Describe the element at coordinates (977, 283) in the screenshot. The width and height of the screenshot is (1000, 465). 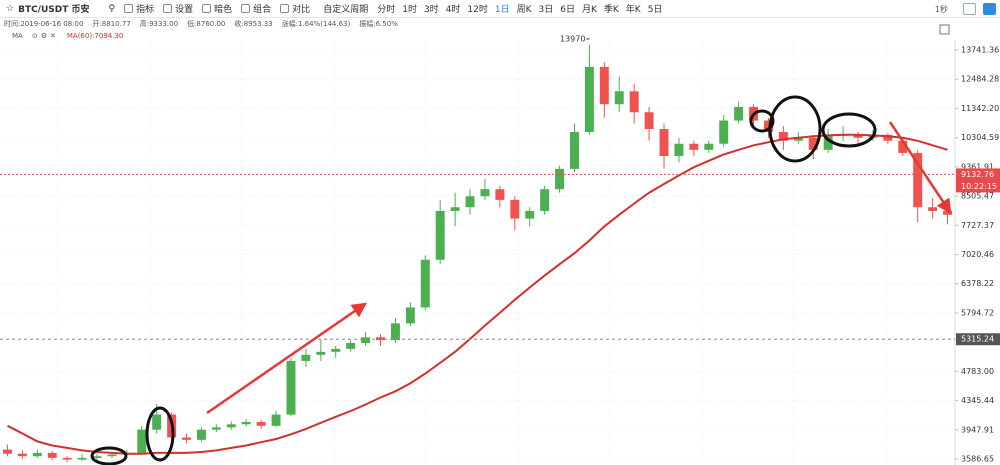
I see `y-tick-label: 6378.22` at that location.